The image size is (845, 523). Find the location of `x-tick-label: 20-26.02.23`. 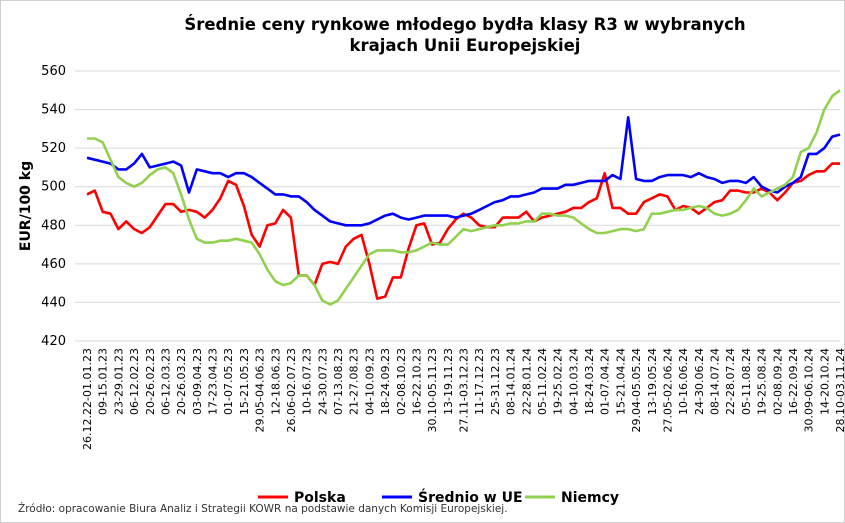

x-tick-label: 20-26.02.23 is located at coordinates (150, 381).